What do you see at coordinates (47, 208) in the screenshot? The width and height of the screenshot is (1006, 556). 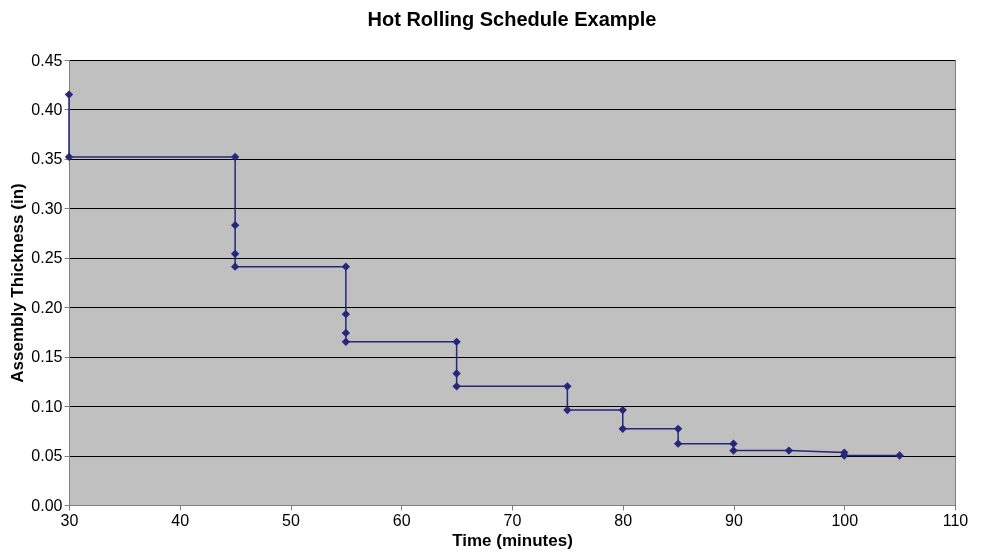 I see `y-tick-label: 0.30` at bounding box center [47, 208].